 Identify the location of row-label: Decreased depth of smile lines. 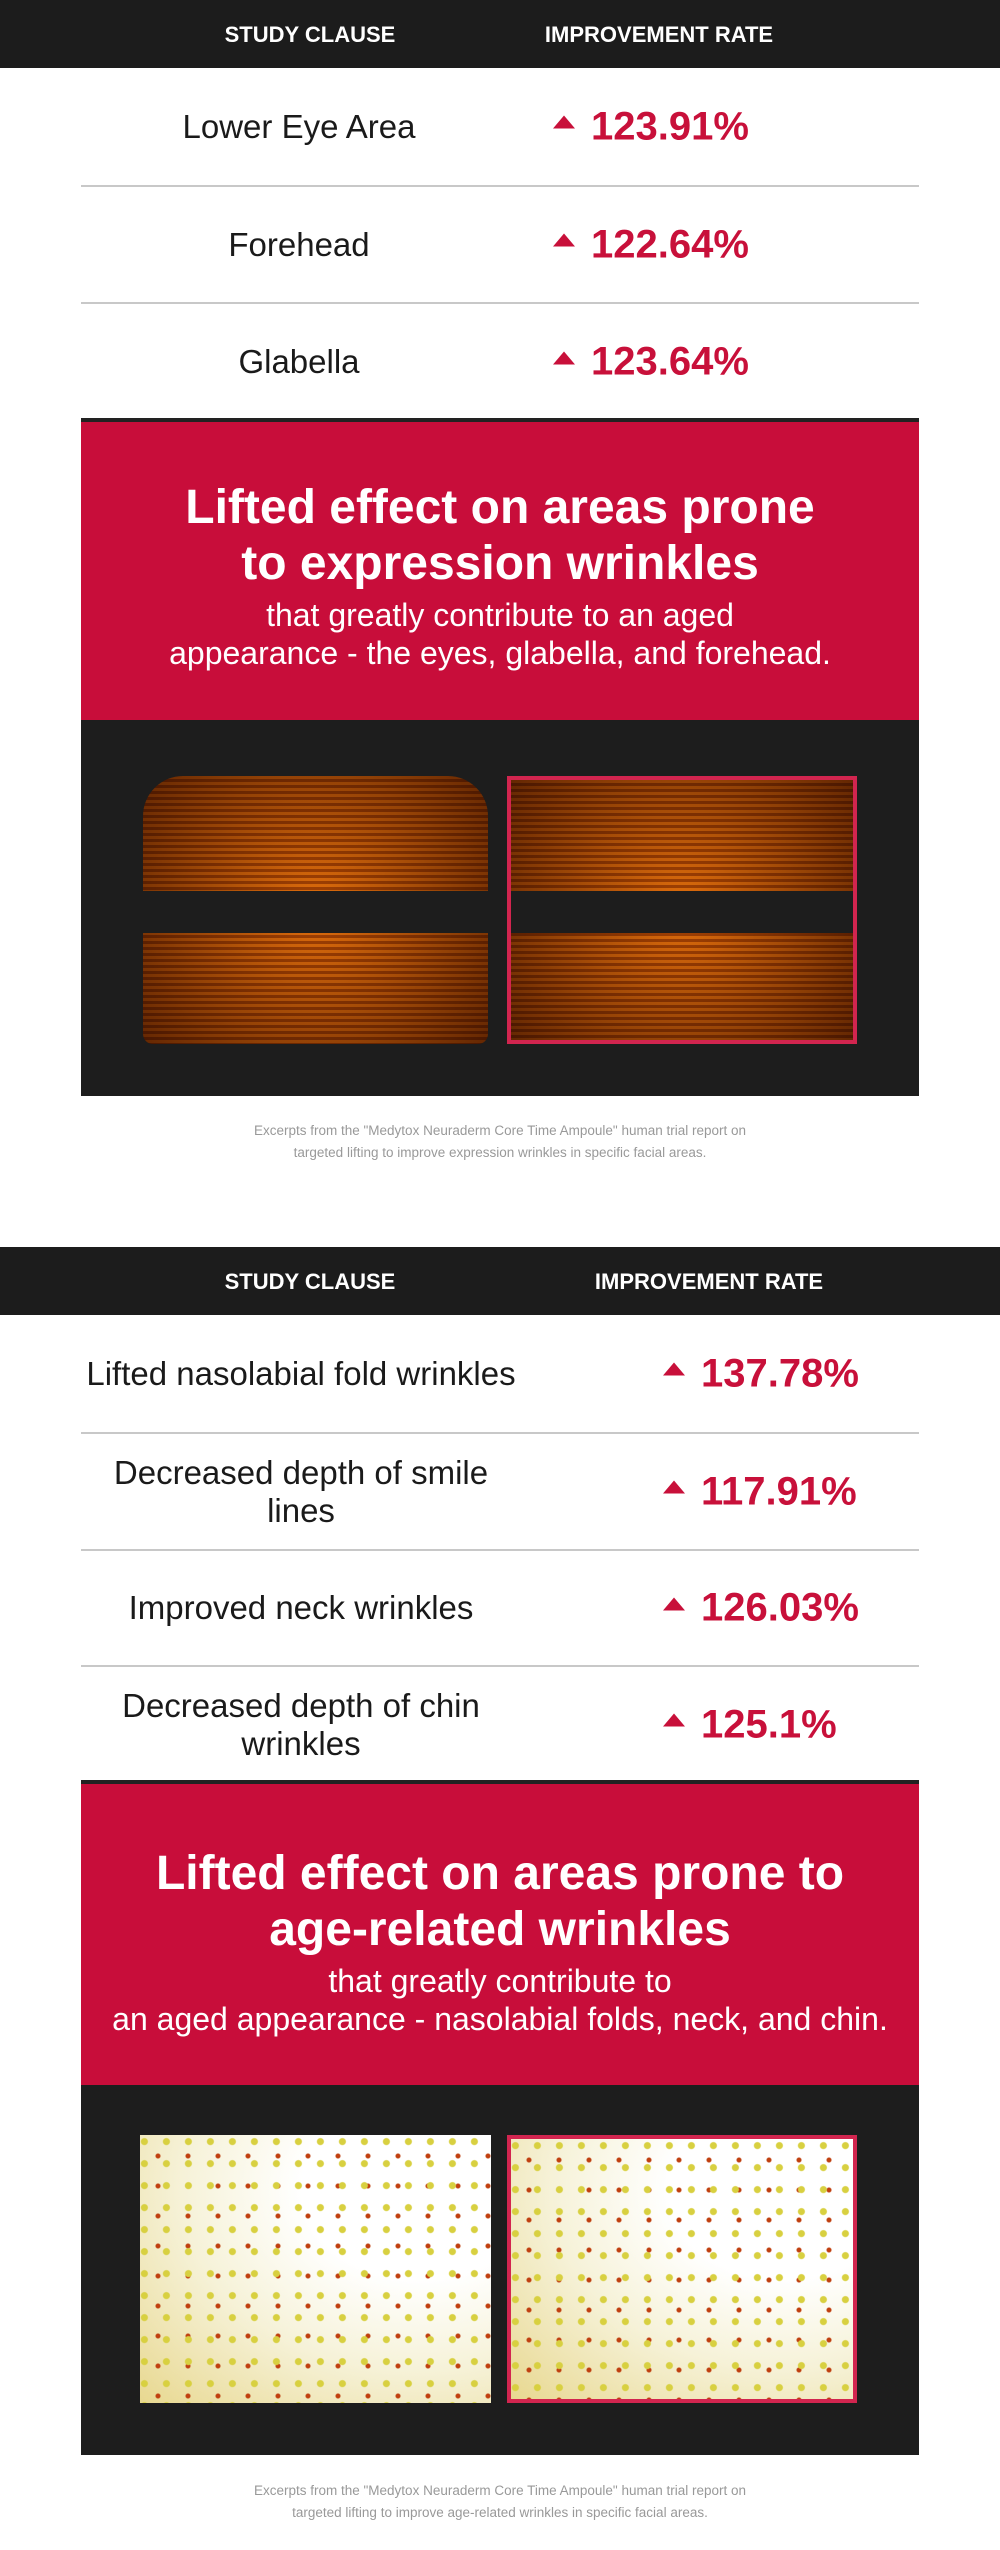
(301, 1491).